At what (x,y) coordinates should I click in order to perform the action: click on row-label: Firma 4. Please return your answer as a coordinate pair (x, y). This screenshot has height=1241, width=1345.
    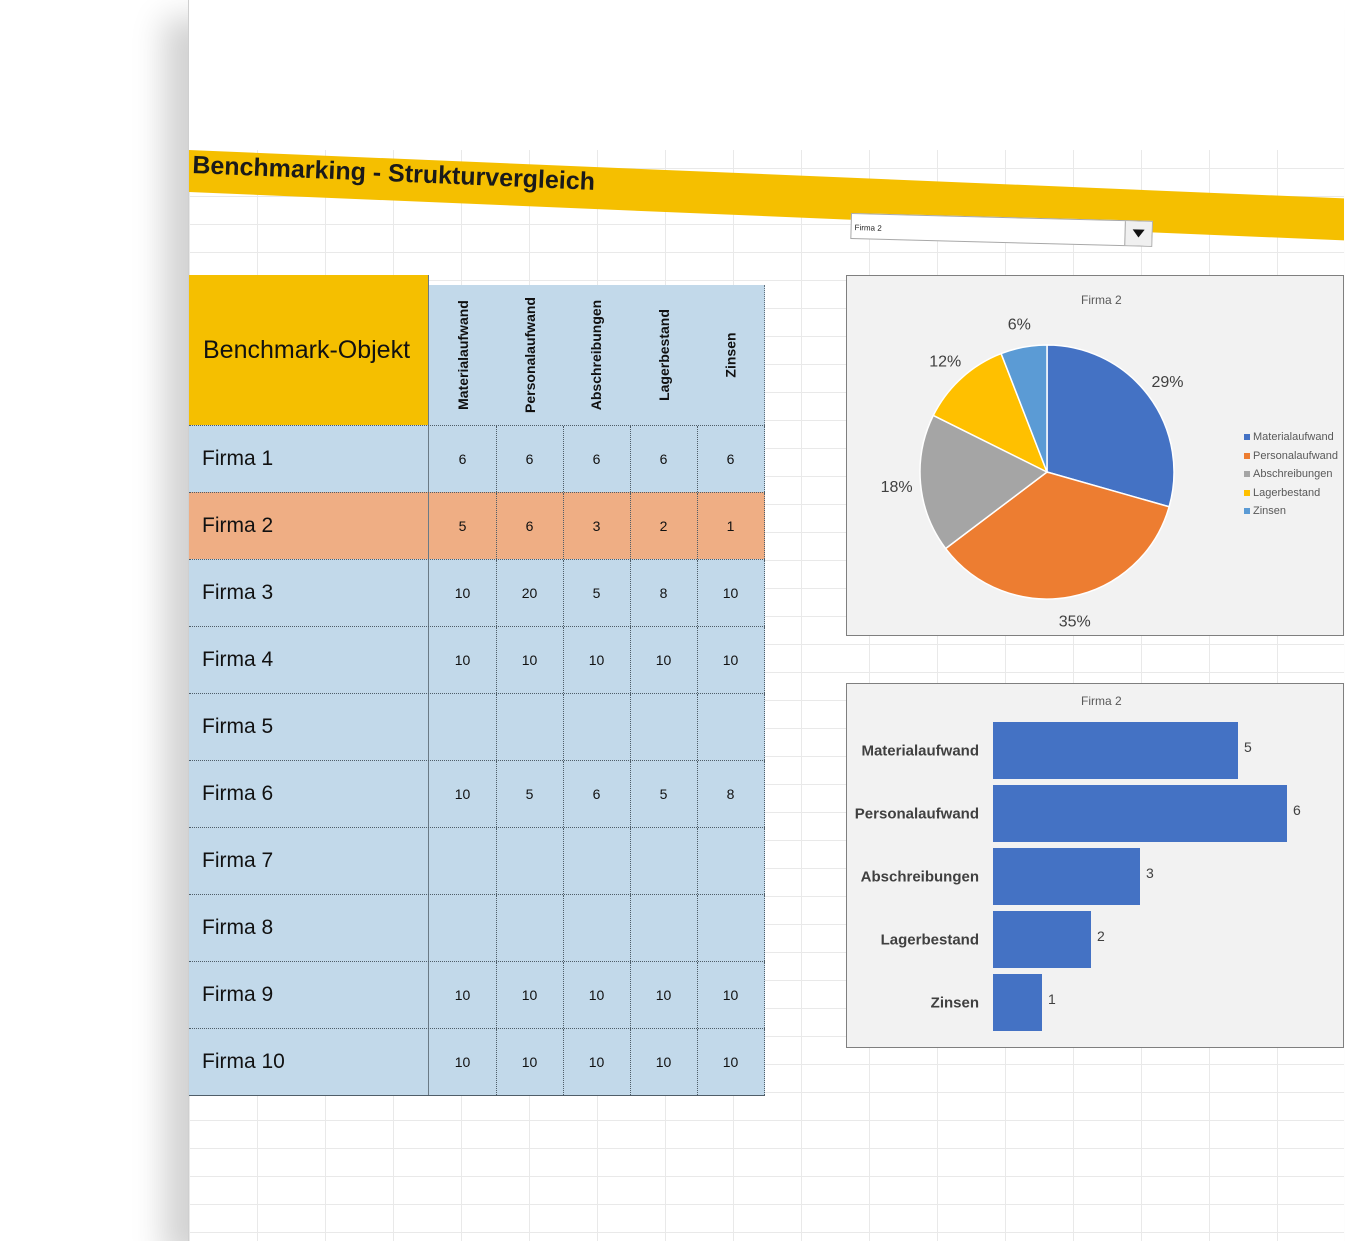
    Looking at the image, I should click on (309, 660).